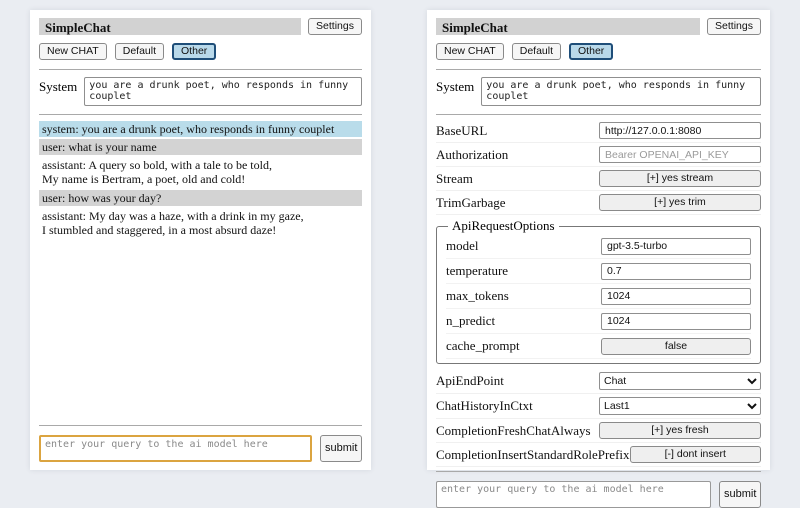  Describe the element at coordinates (680, 178) in the screenshot. I see `stream-toggle-button: [+] yes stream` at that location.